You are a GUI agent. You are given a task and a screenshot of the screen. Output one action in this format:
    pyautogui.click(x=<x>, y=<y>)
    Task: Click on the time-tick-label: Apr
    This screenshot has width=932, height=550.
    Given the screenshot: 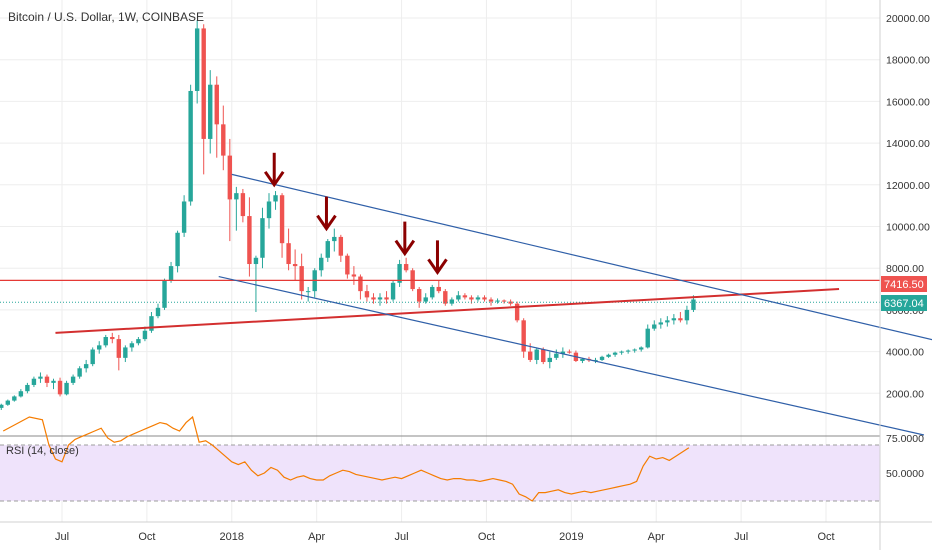 What is the action you would take?
    pyautogui.click(x=656, y=537)
    